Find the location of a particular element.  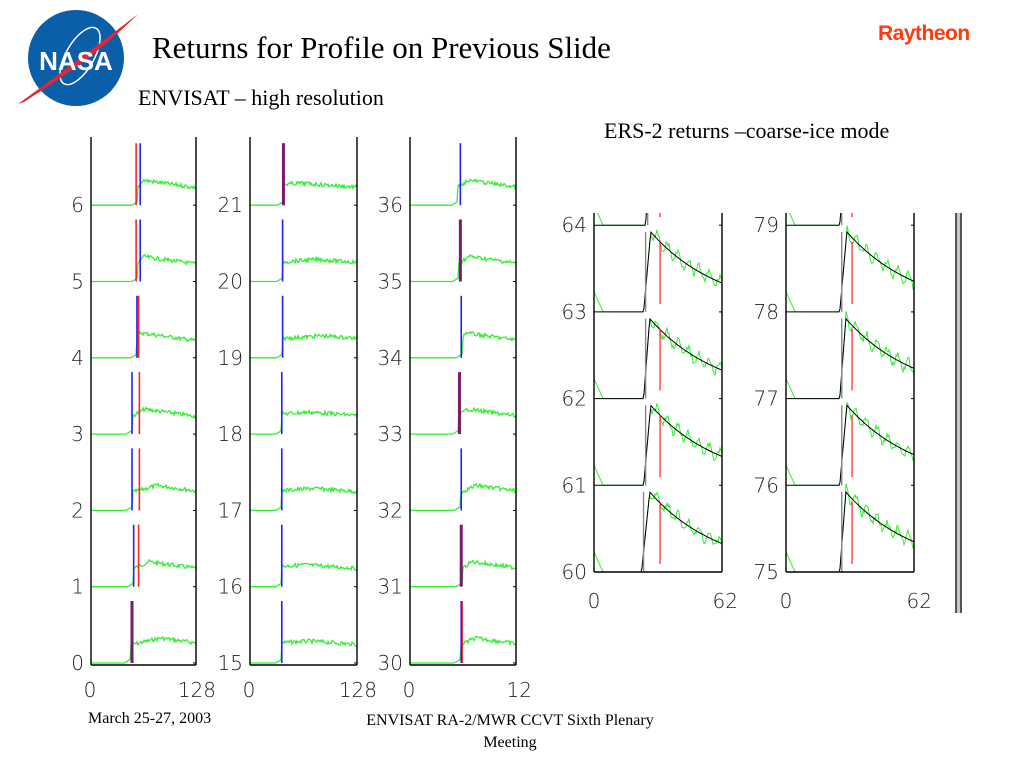

y-tick-label: 17 is located at coordinates (230, 510).